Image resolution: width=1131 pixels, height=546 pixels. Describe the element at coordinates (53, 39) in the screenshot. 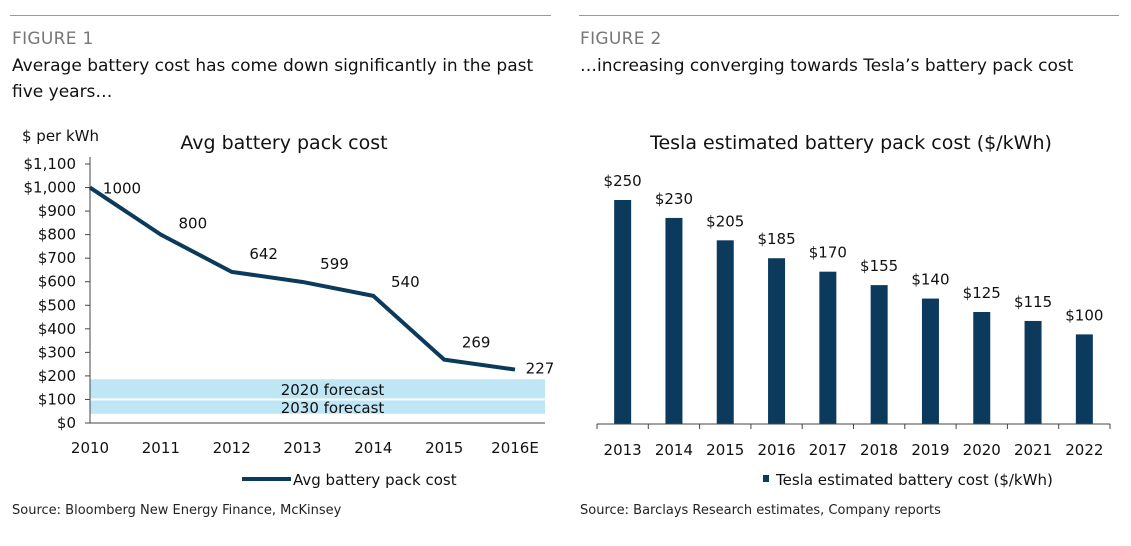

I see `figure-1-label: FIGURE 1` at that location.